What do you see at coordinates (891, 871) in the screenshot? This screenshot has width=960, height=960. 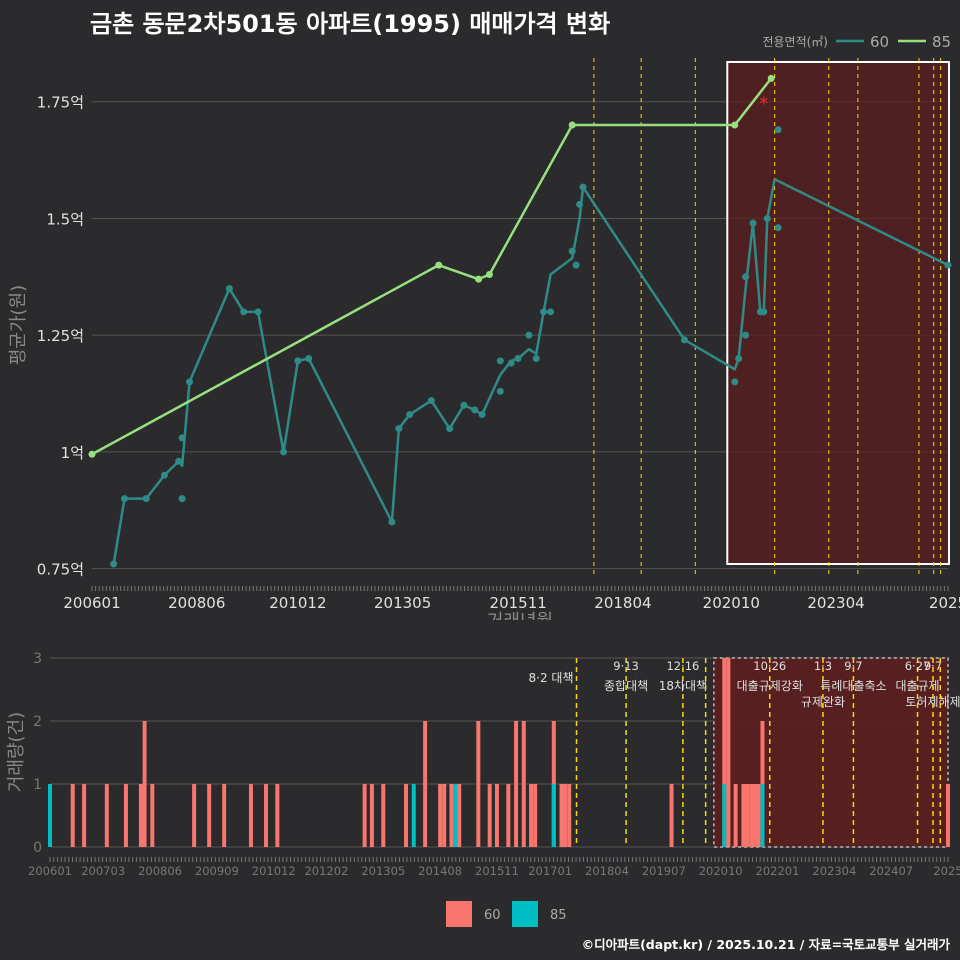 I see `bar-x-tick-label-15: 202407` at bounding box center [891, 871].